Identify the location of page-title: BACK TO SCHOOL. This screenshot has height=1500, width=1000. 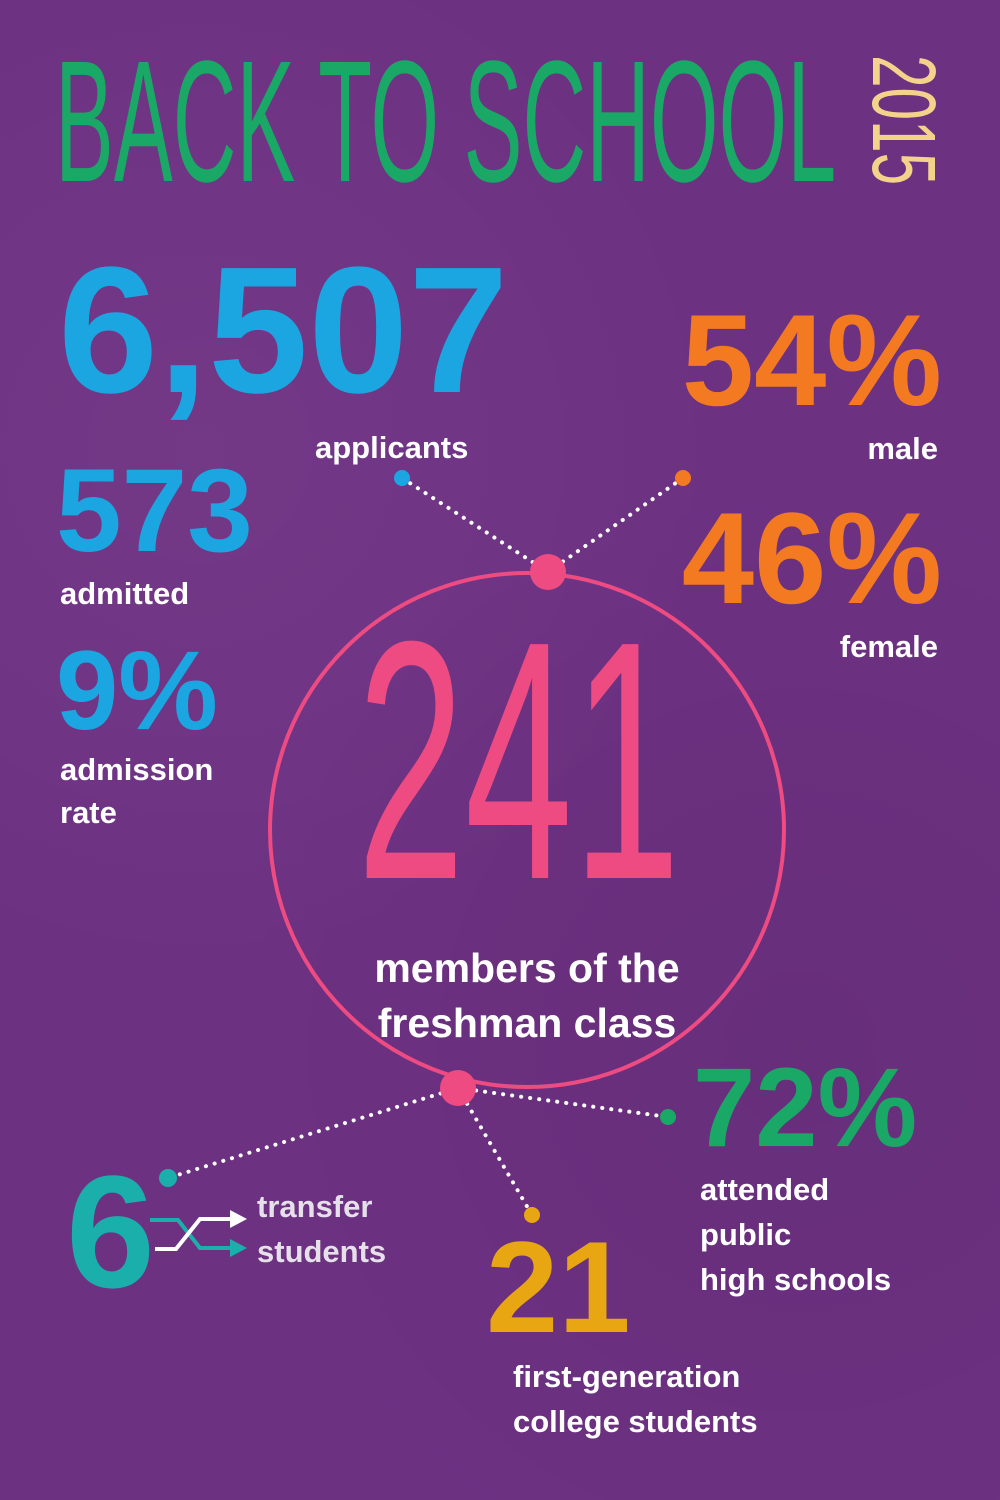
(446, 121).